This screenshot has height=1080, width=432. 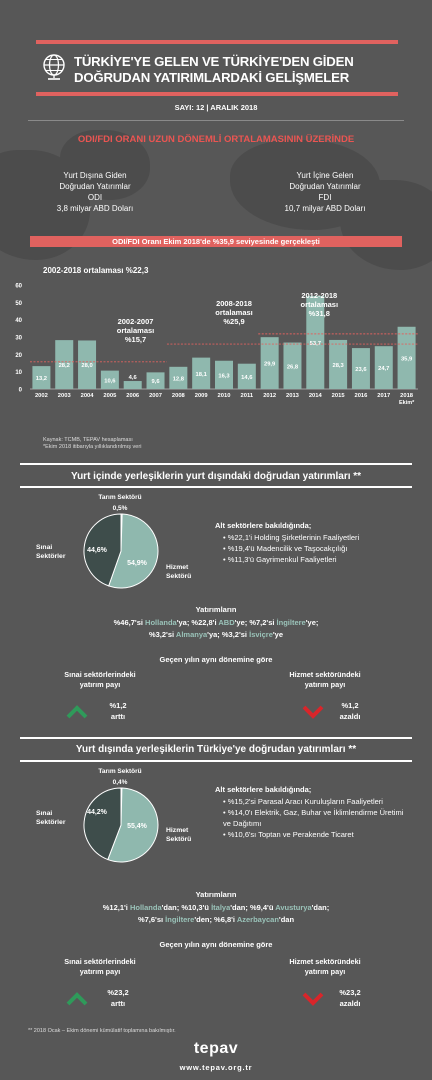 I want to click on country-name: Avusturya, so click(x=293, y=907).